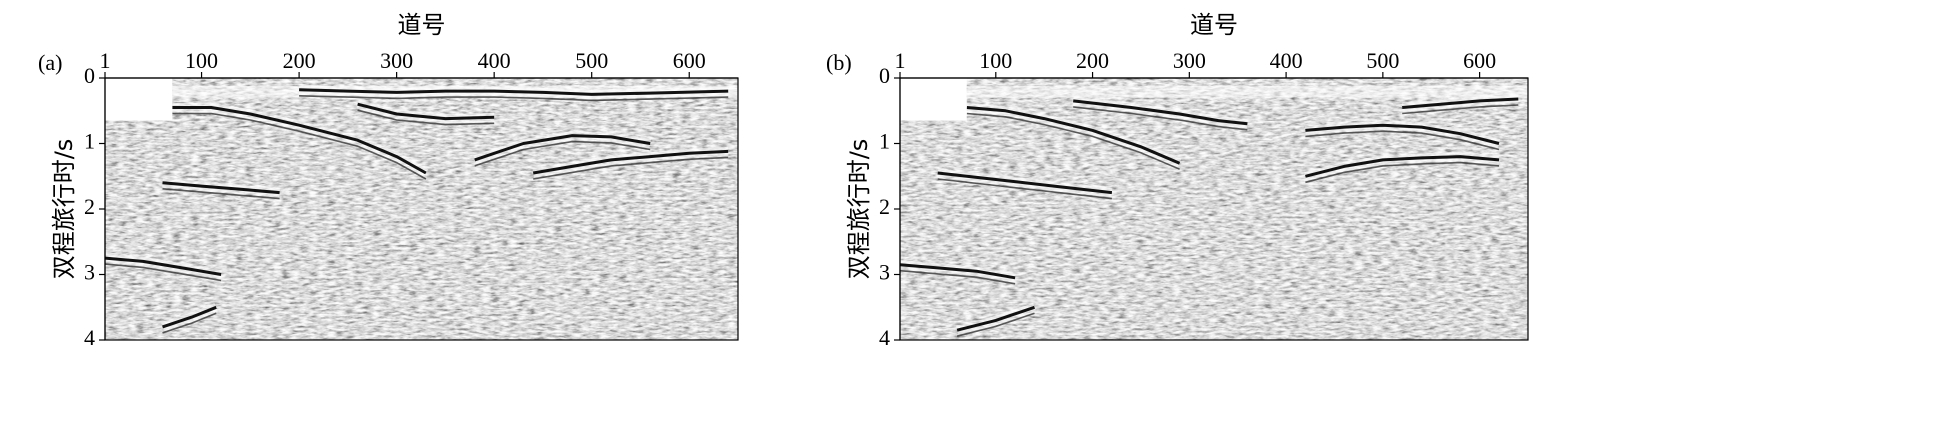 The height and width of the screenshot is (431, 1935). What do you see at coordinates (839, 62) in the screenshot?
I see `panel-label: (b)` at bounding box center [839, 62].